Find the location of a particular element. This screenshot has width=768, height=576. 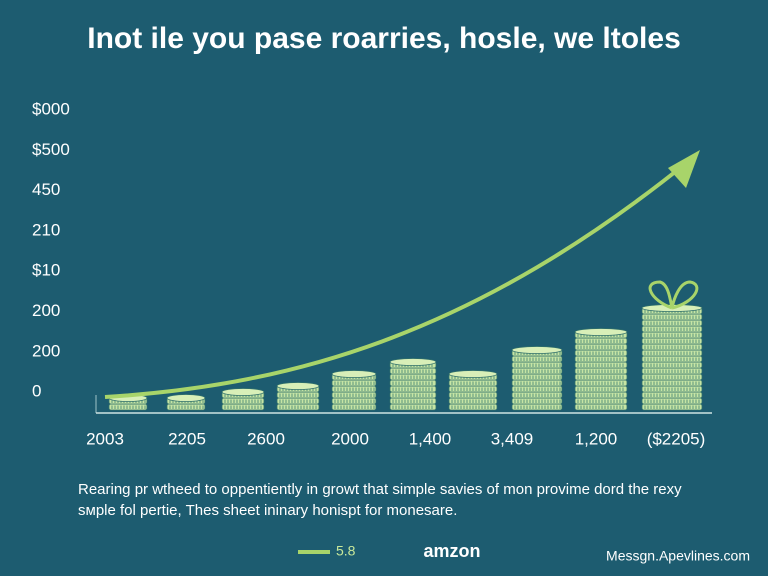

y-label: 0 is located at coordinates (36, 391).